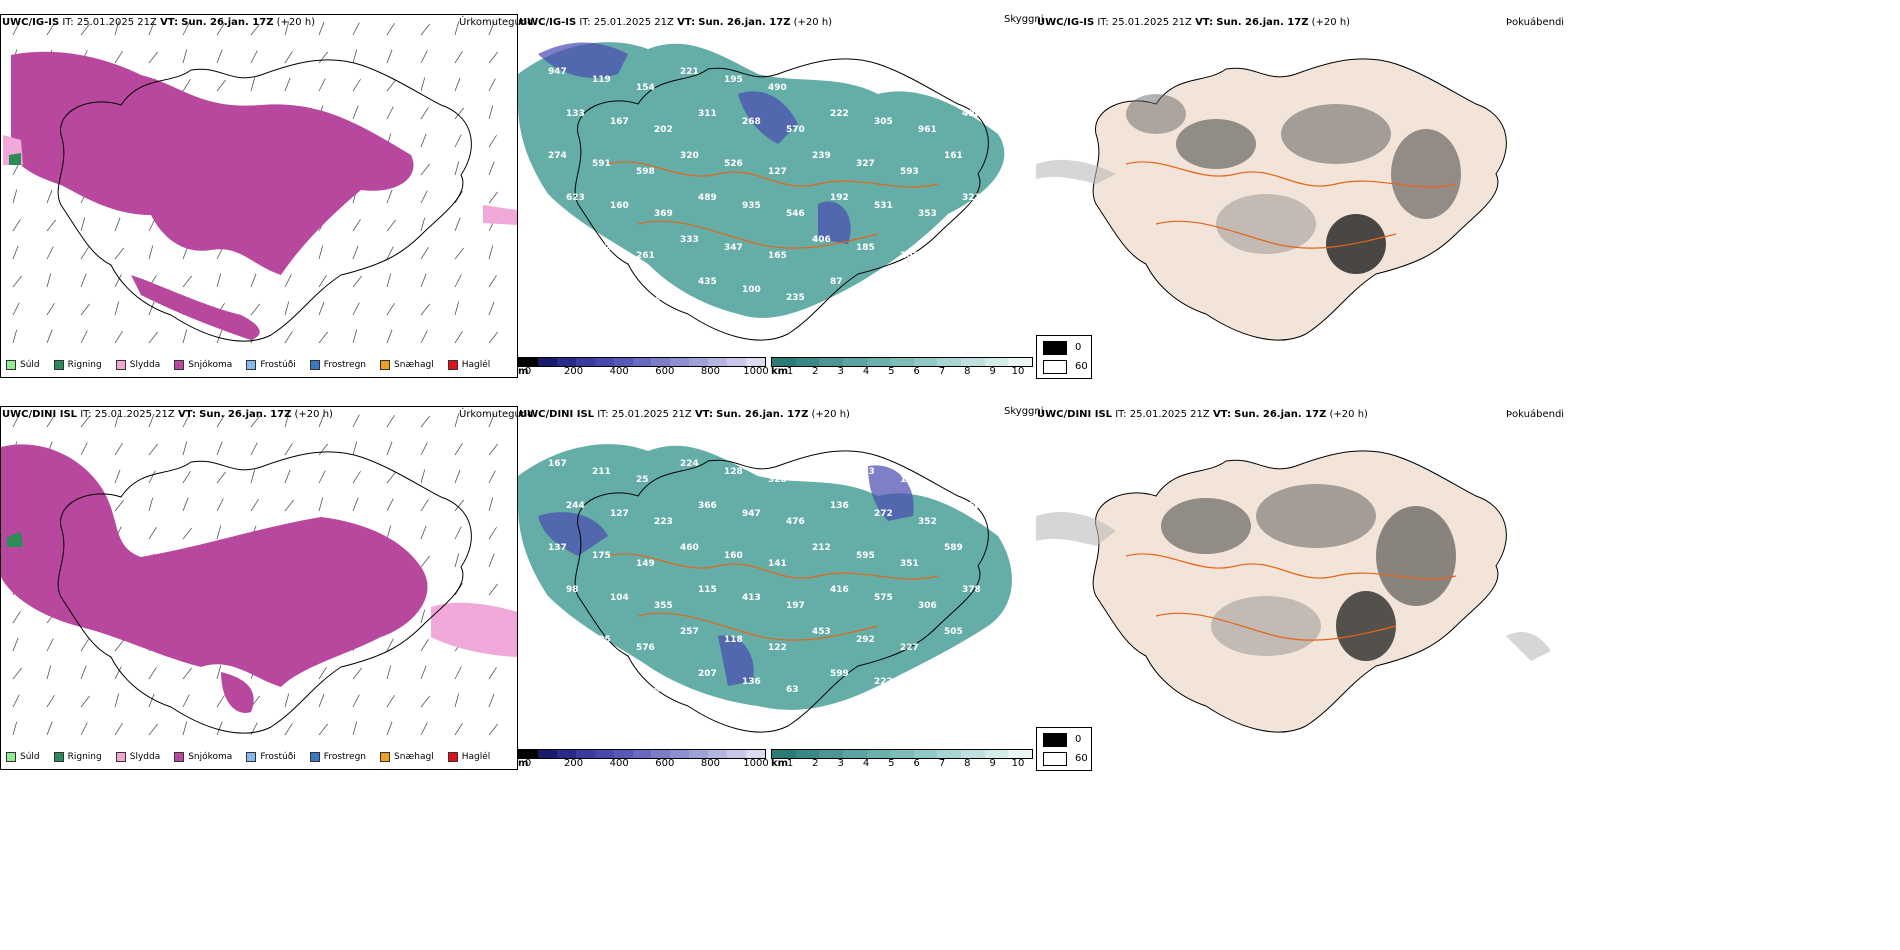 This screenshot has width=1900, height=950. Describe the element at coordinates (891, 371) in the screenshot. I see `tick-label: 5` at that location.